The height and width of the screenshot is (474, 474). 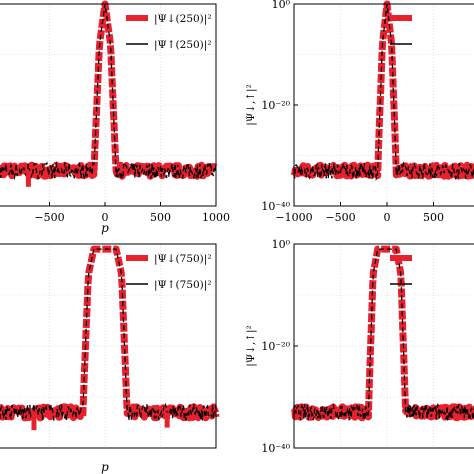 What do you see at coordinates (216, 217) in the screenshot?
I see `x-tick-label: 1000` at bounding box center [216, 217].